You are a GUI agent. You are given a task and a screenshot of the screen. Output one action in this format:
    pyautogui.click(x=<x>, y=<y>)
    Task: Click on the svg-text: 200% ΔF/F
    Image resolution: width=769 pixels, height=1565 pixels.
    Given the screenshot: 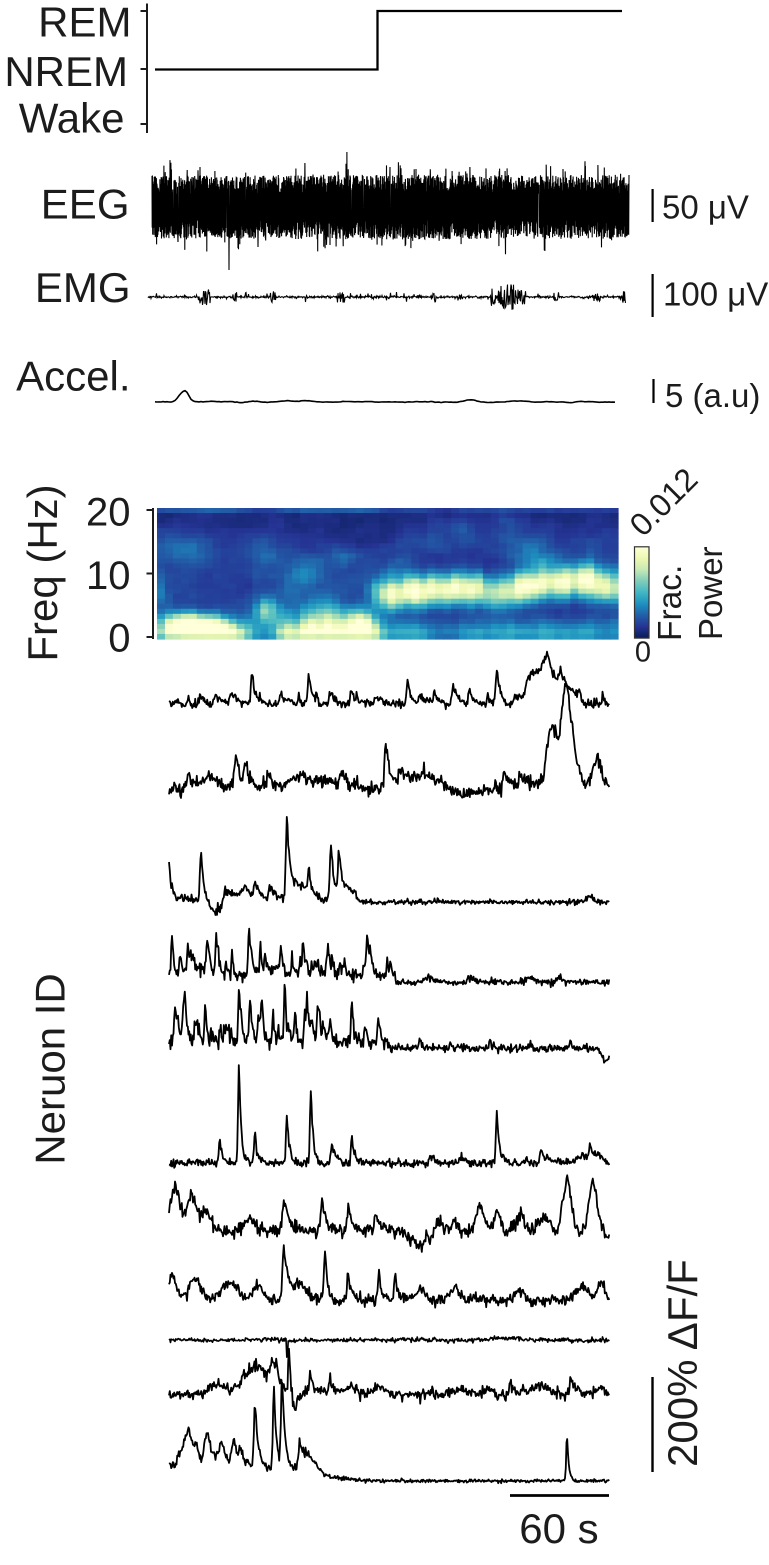 What is the action you would take?
    pyautogui.click(x=682, y=1363)
    